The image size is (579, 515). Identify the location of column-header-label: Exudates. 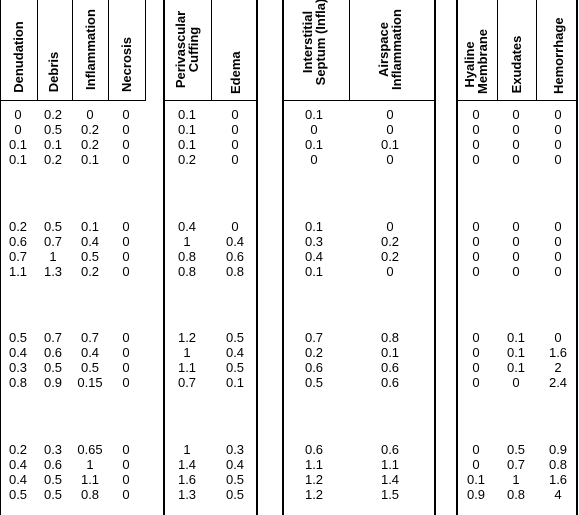
(516, 64).